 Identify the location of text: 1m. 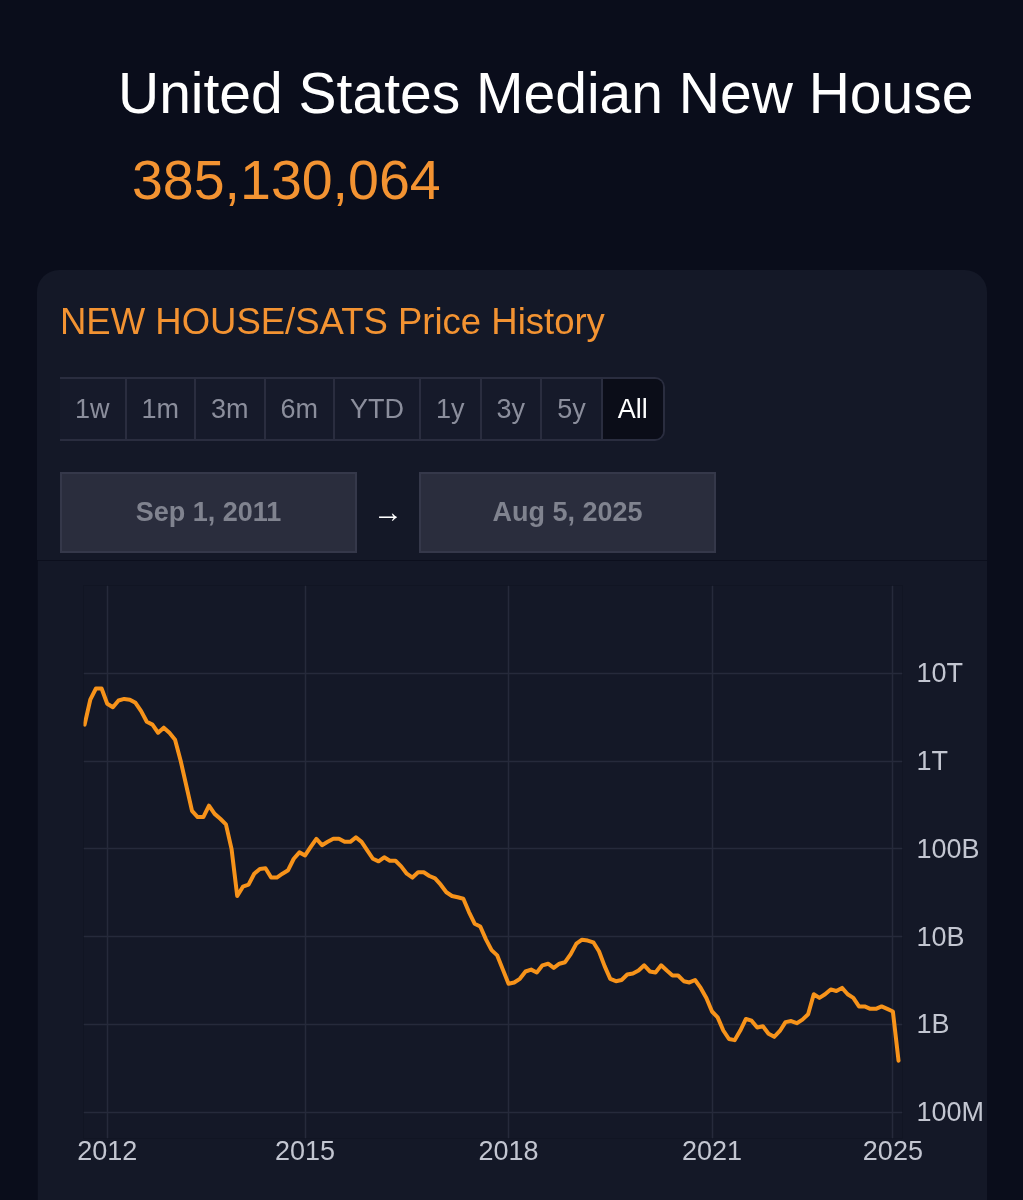
(161, 409).